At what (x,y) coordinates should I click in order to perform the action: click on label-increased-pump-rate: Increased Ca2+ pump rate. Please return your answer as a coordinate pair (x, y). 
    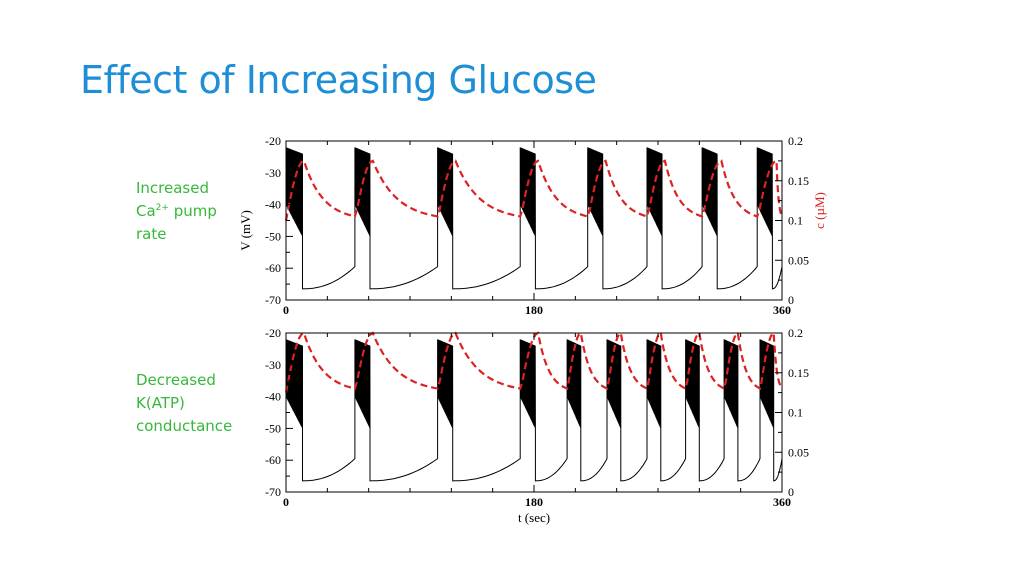
    Looking at the image, I should click on (176, 211).